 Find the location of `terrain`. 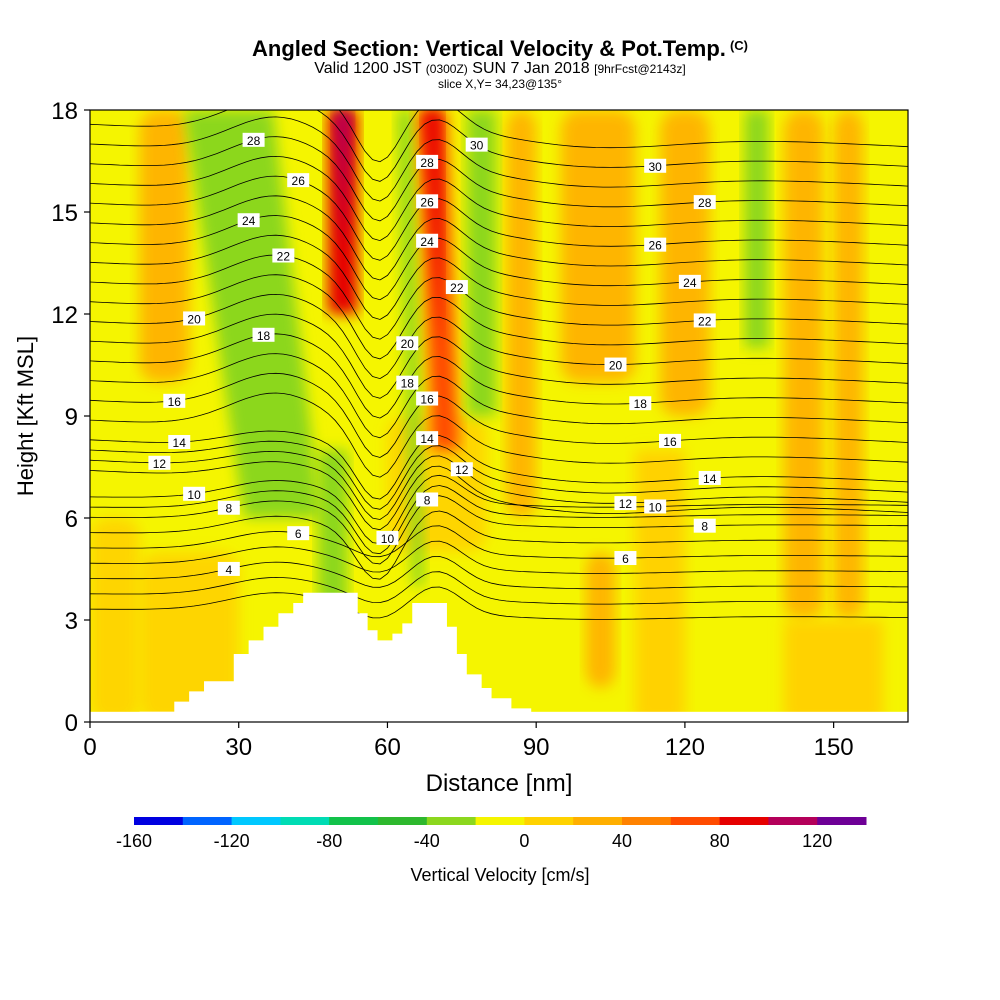

terrain is located at coordinates (499, 652).